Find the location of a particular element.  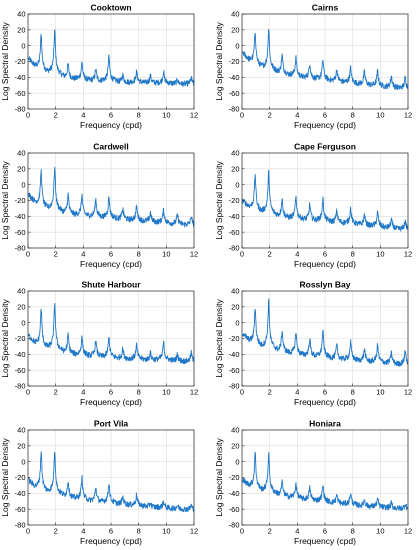

subplot-title: Shute Harbour is located at coordinates (111, 285).